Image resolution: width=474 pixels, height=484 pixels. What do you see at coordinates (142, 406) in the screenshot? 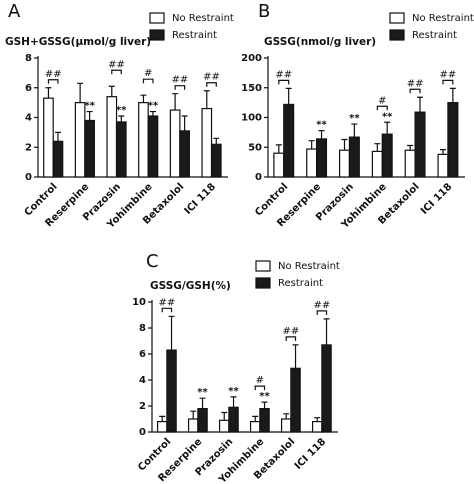
I see `y-tick-label: 2` at bounding box center [142, 406].